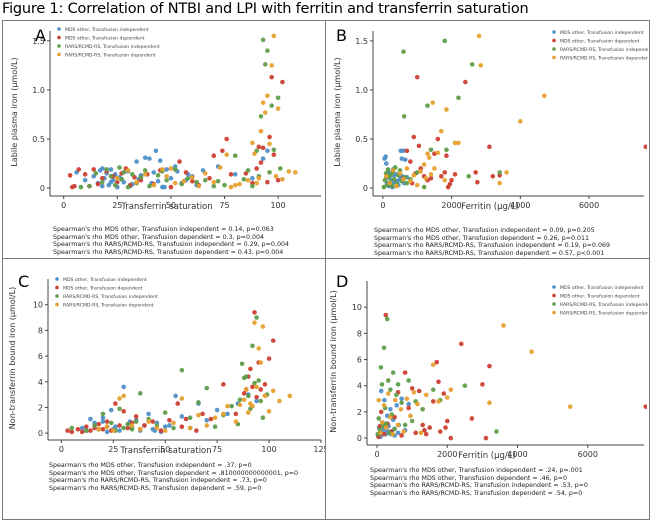 The height and width of the screenshot is (522, 652). What do you see at coordinates (38, 90) in the screenshot?
I see `y-tick-label: 1.0` at bounding box center [38, 90].